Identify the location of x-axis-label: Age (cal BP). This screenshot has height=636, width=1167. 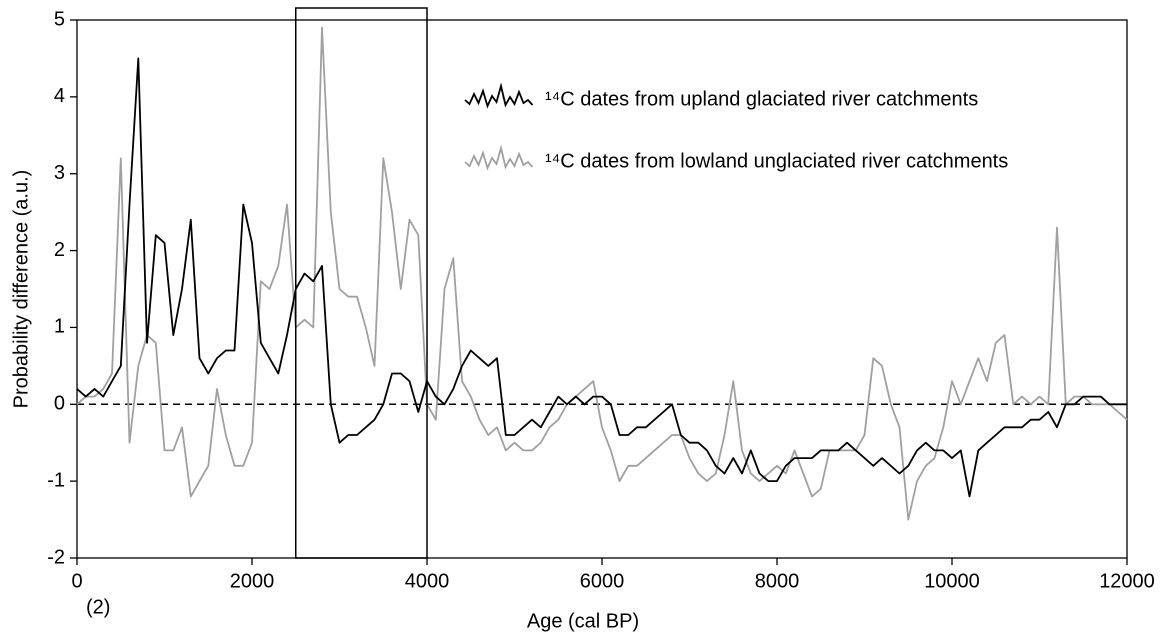
(583, 621).